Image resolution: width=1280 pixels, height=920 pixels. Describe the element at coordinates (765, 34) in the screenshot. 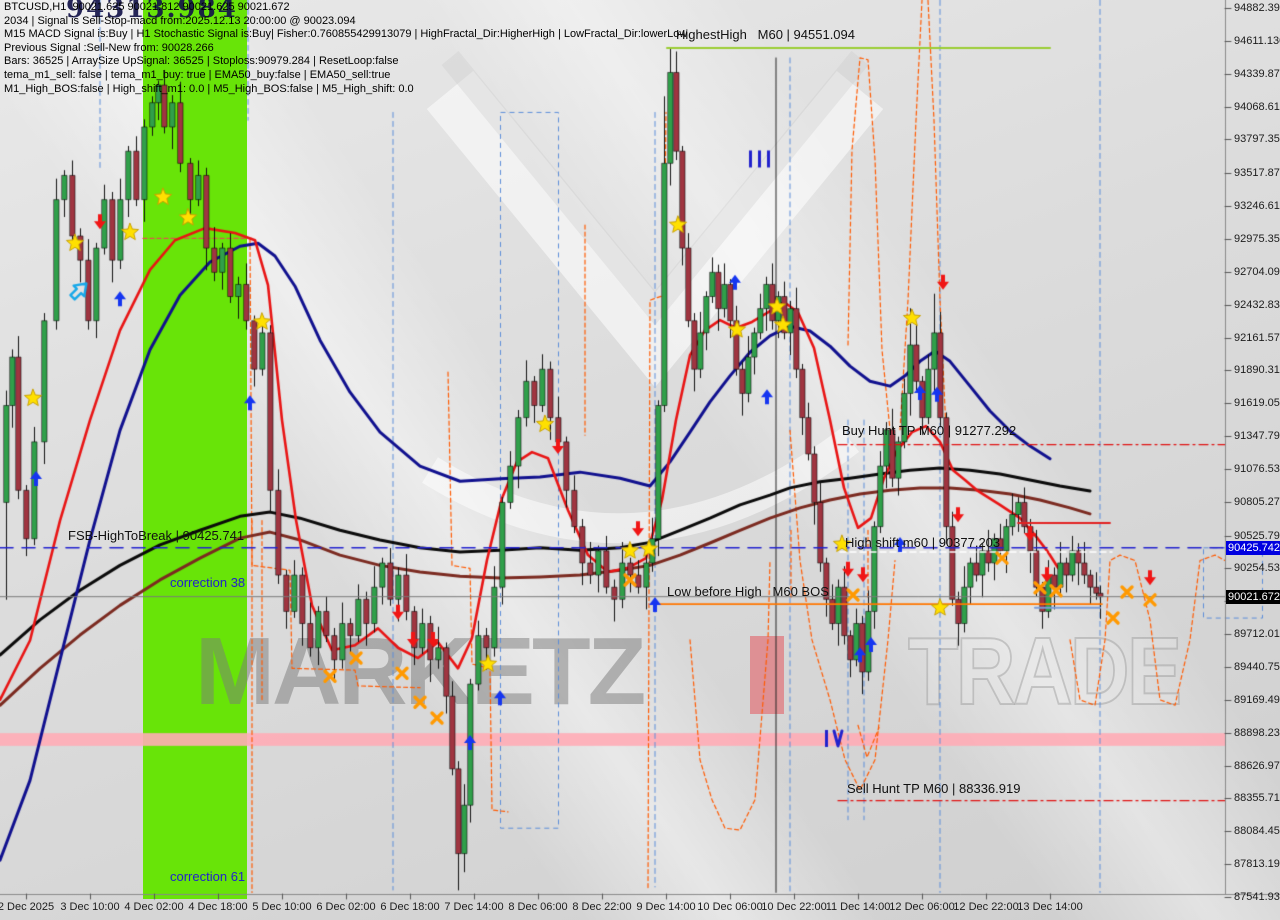

I see `highest-high-label: HighestHigh M60 | 94551.094` at that location.